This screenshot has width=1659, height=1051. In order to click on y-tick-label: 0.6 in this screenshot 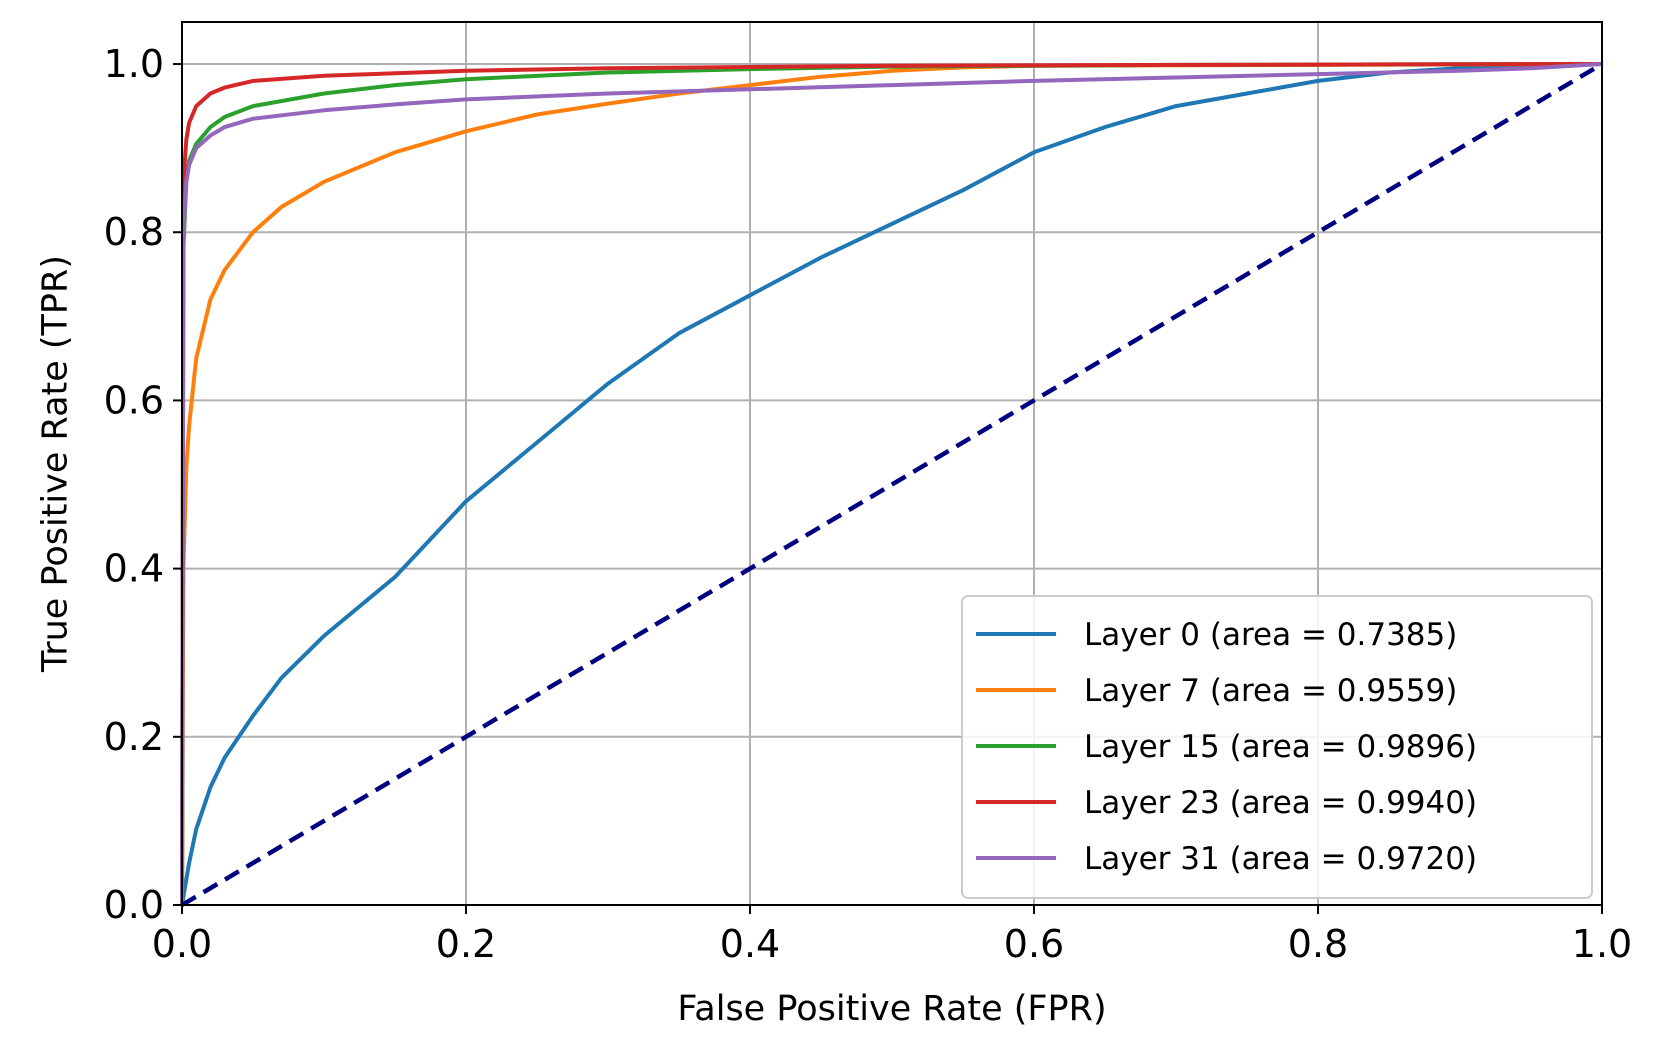, I will do `click(134, 400)`.